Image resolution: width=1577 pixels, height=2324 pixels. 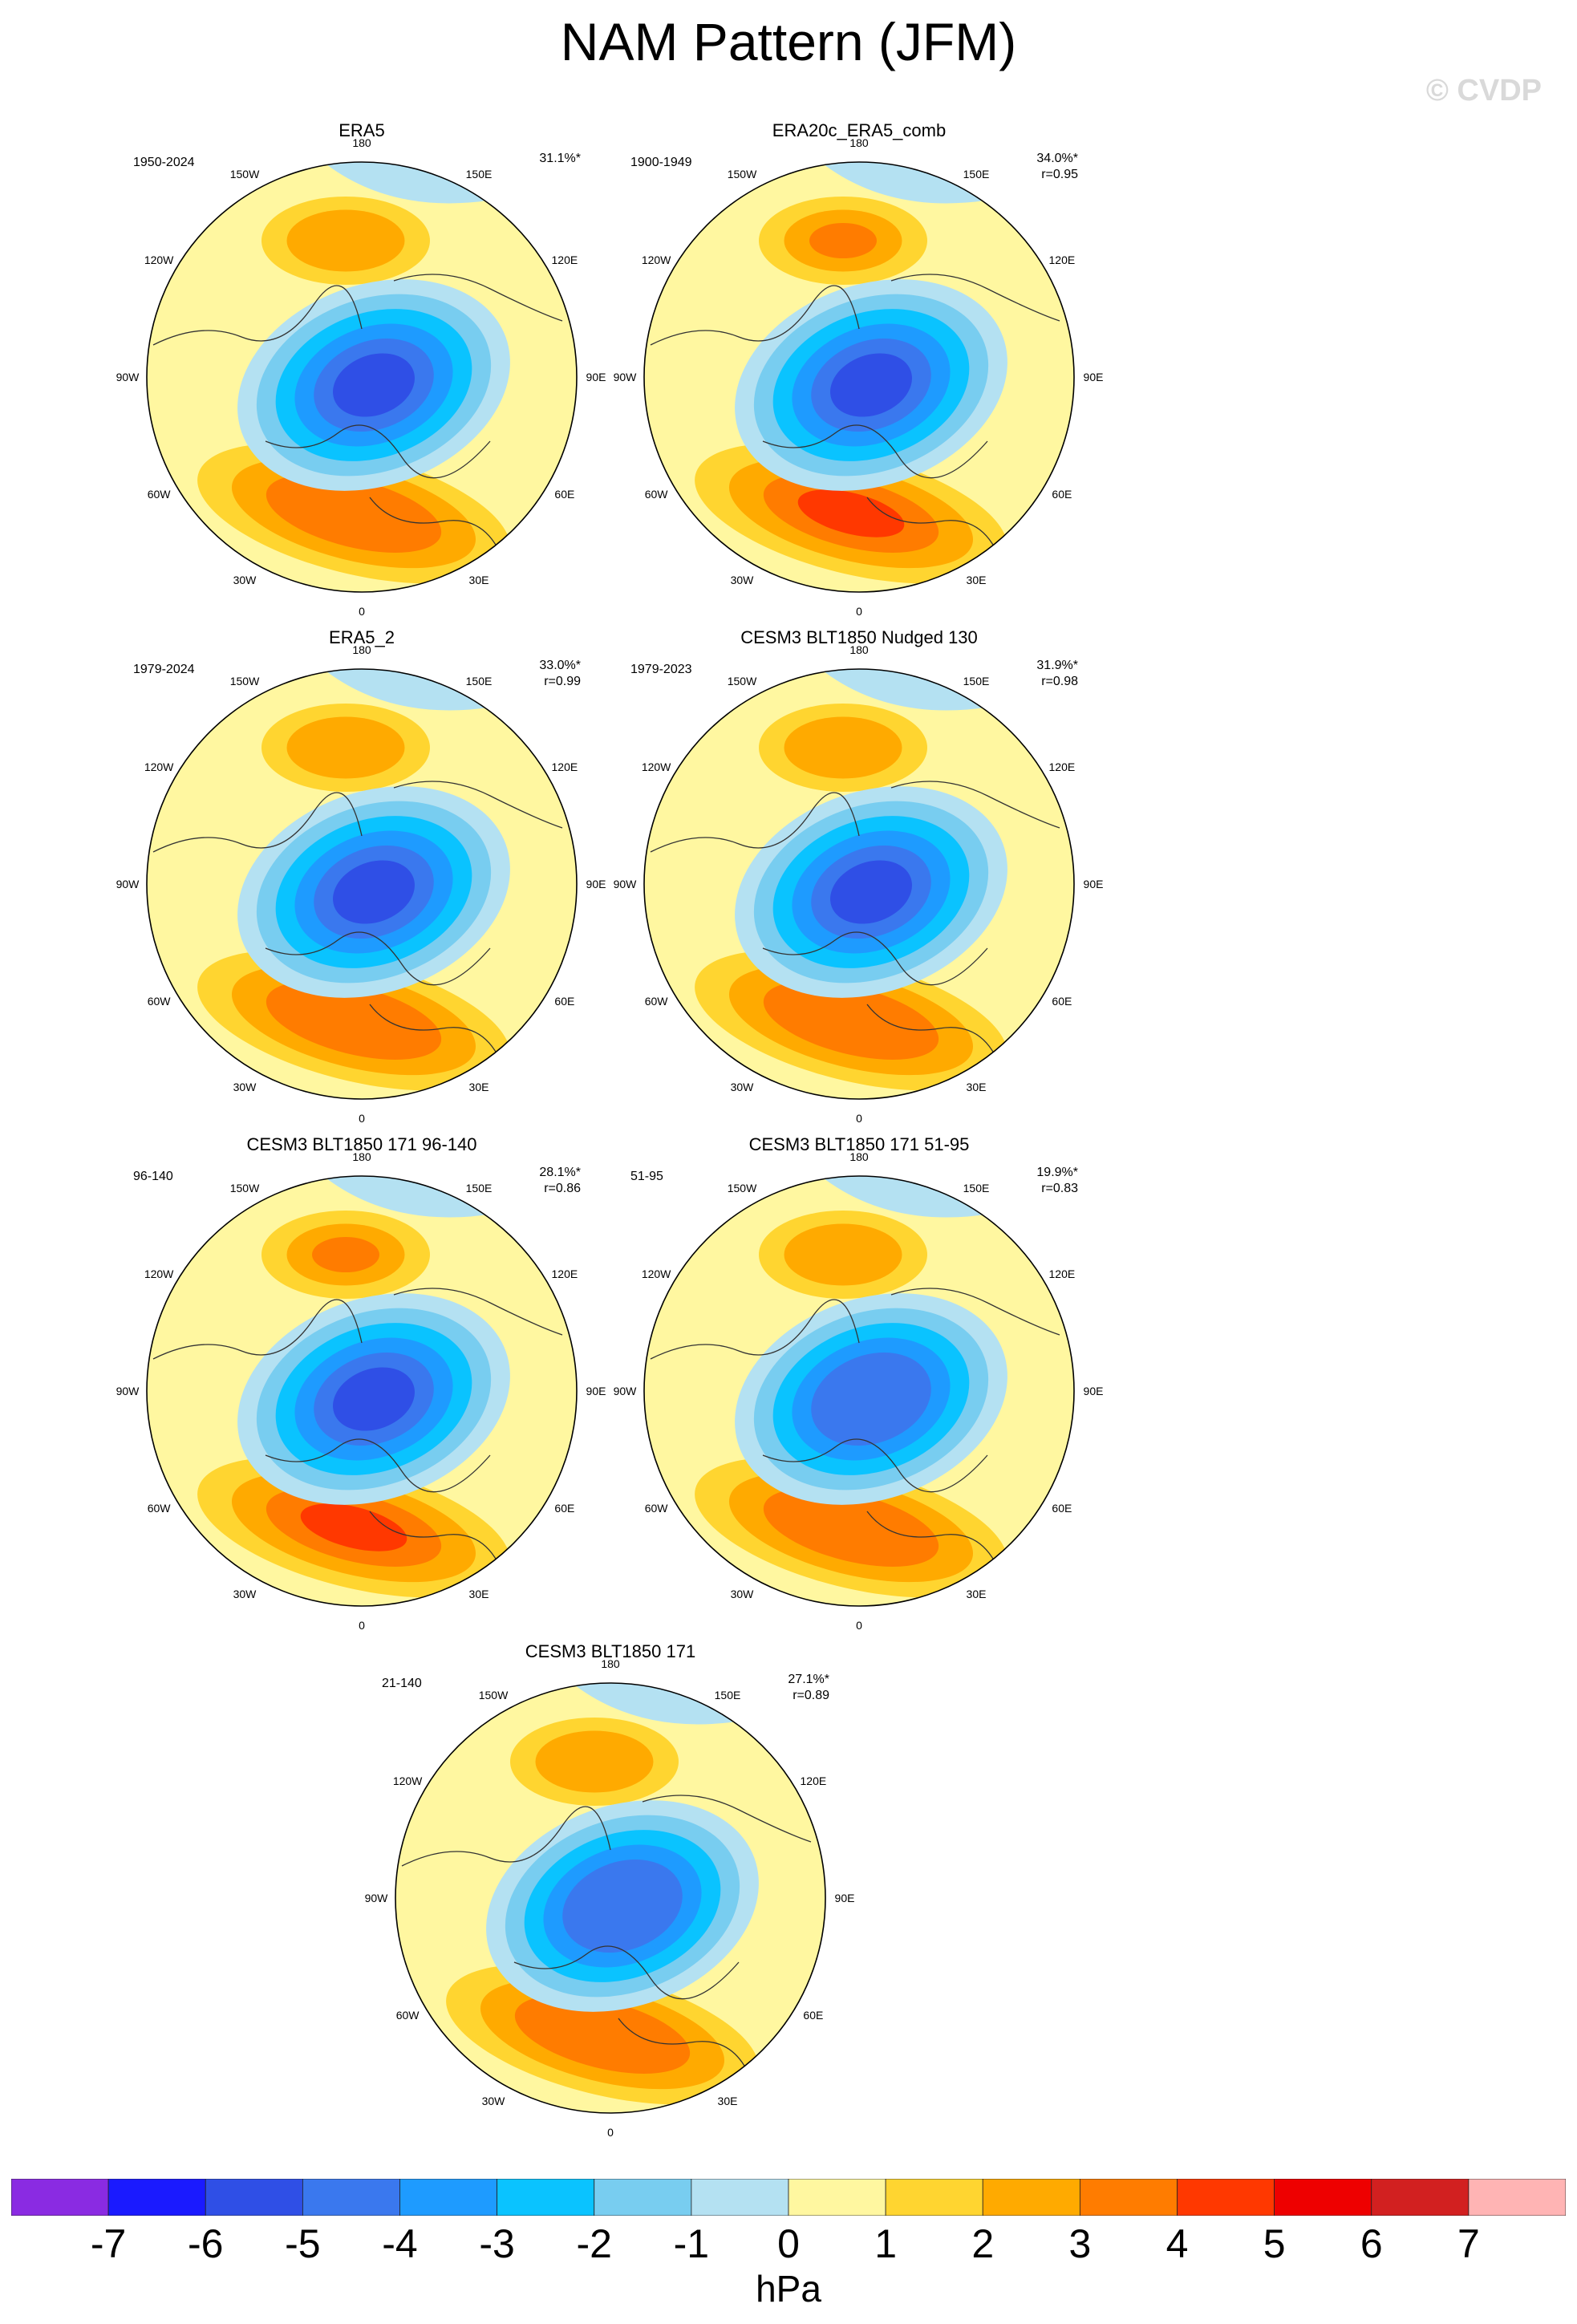 I want to click on colorbar-tick-label: 3, so click(x=1080, y=2243).